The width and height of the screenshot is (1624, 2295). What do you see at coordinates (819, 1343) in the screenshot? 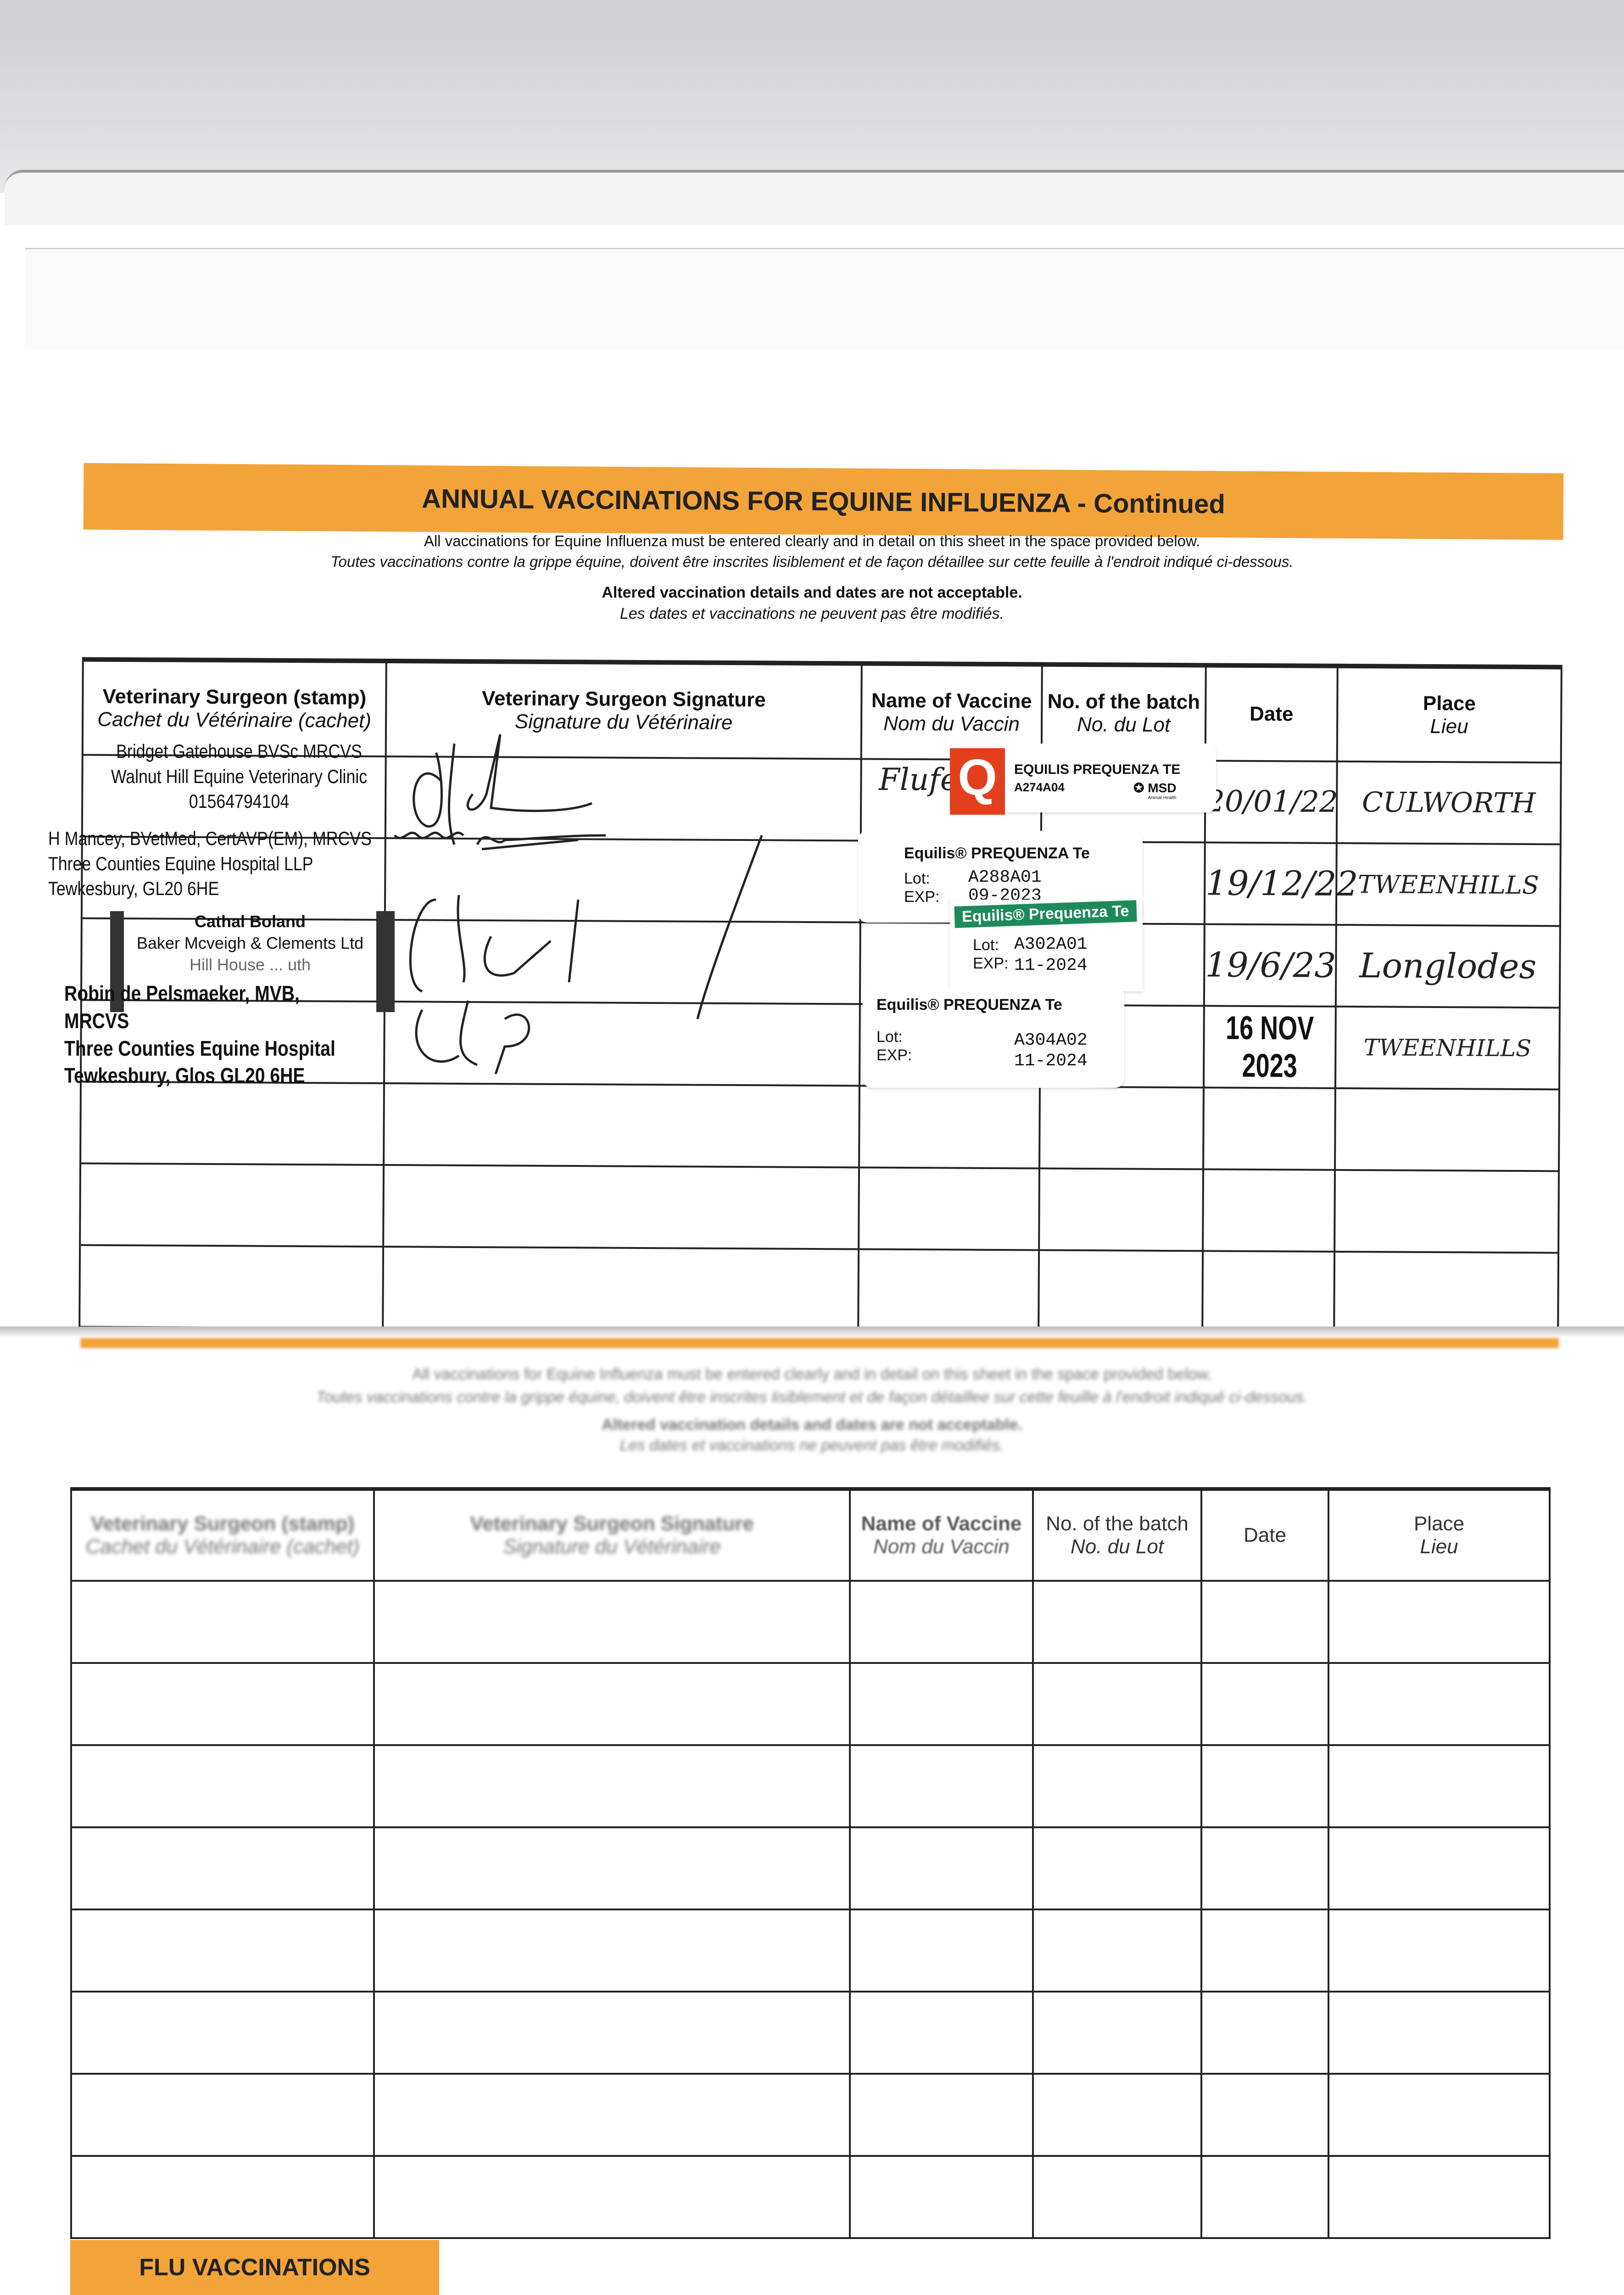
I see `blurred-banner` at bounding box center [819, 1343].